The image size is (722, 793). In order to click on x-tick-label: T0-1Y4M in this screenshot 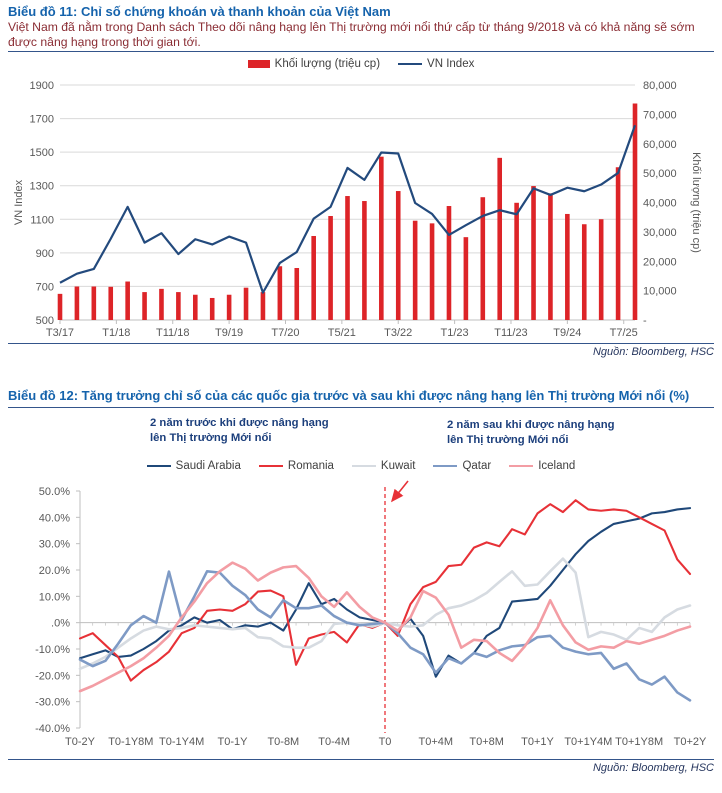, I will do `click(181, 742)`.